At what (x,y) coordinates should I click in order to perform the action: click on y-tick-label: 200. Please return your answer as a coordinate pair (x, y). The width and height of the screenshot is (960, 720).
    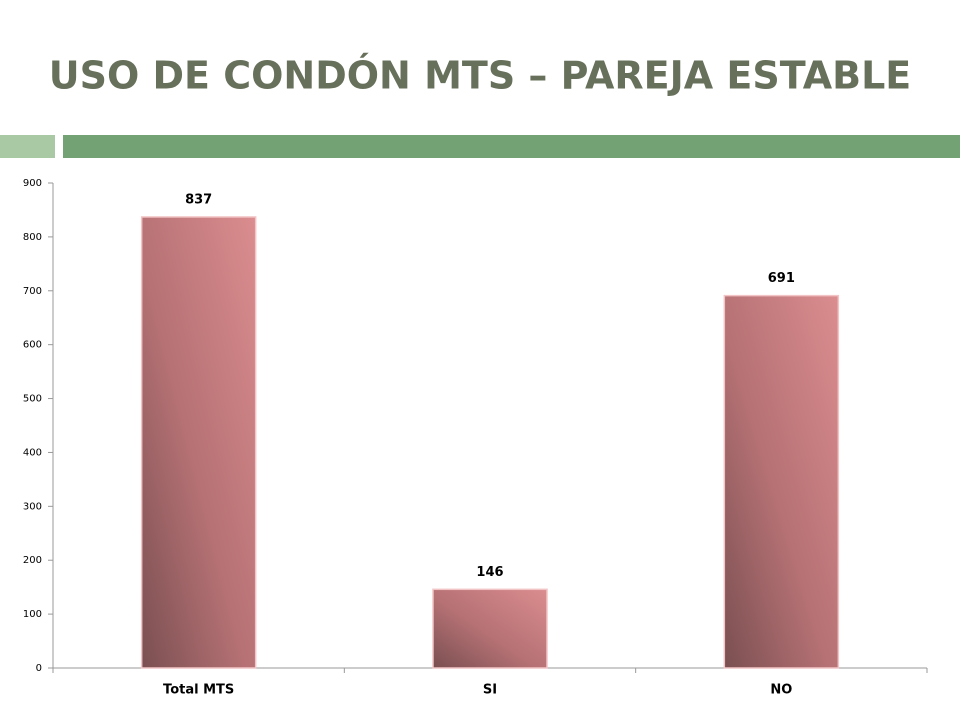
    Looking at the image, I should click on (32, 560).